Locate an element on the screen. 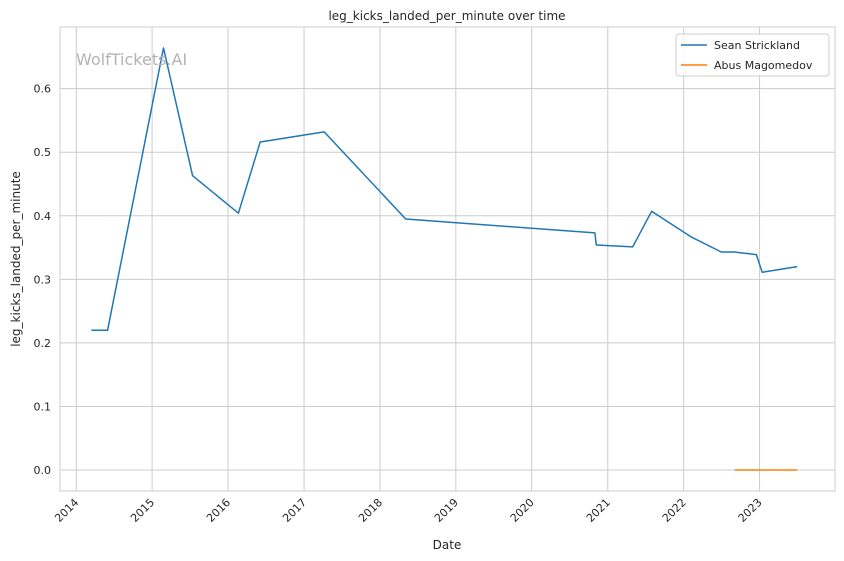  x-tick-label: 2022 is located at coordinates (674, 510).